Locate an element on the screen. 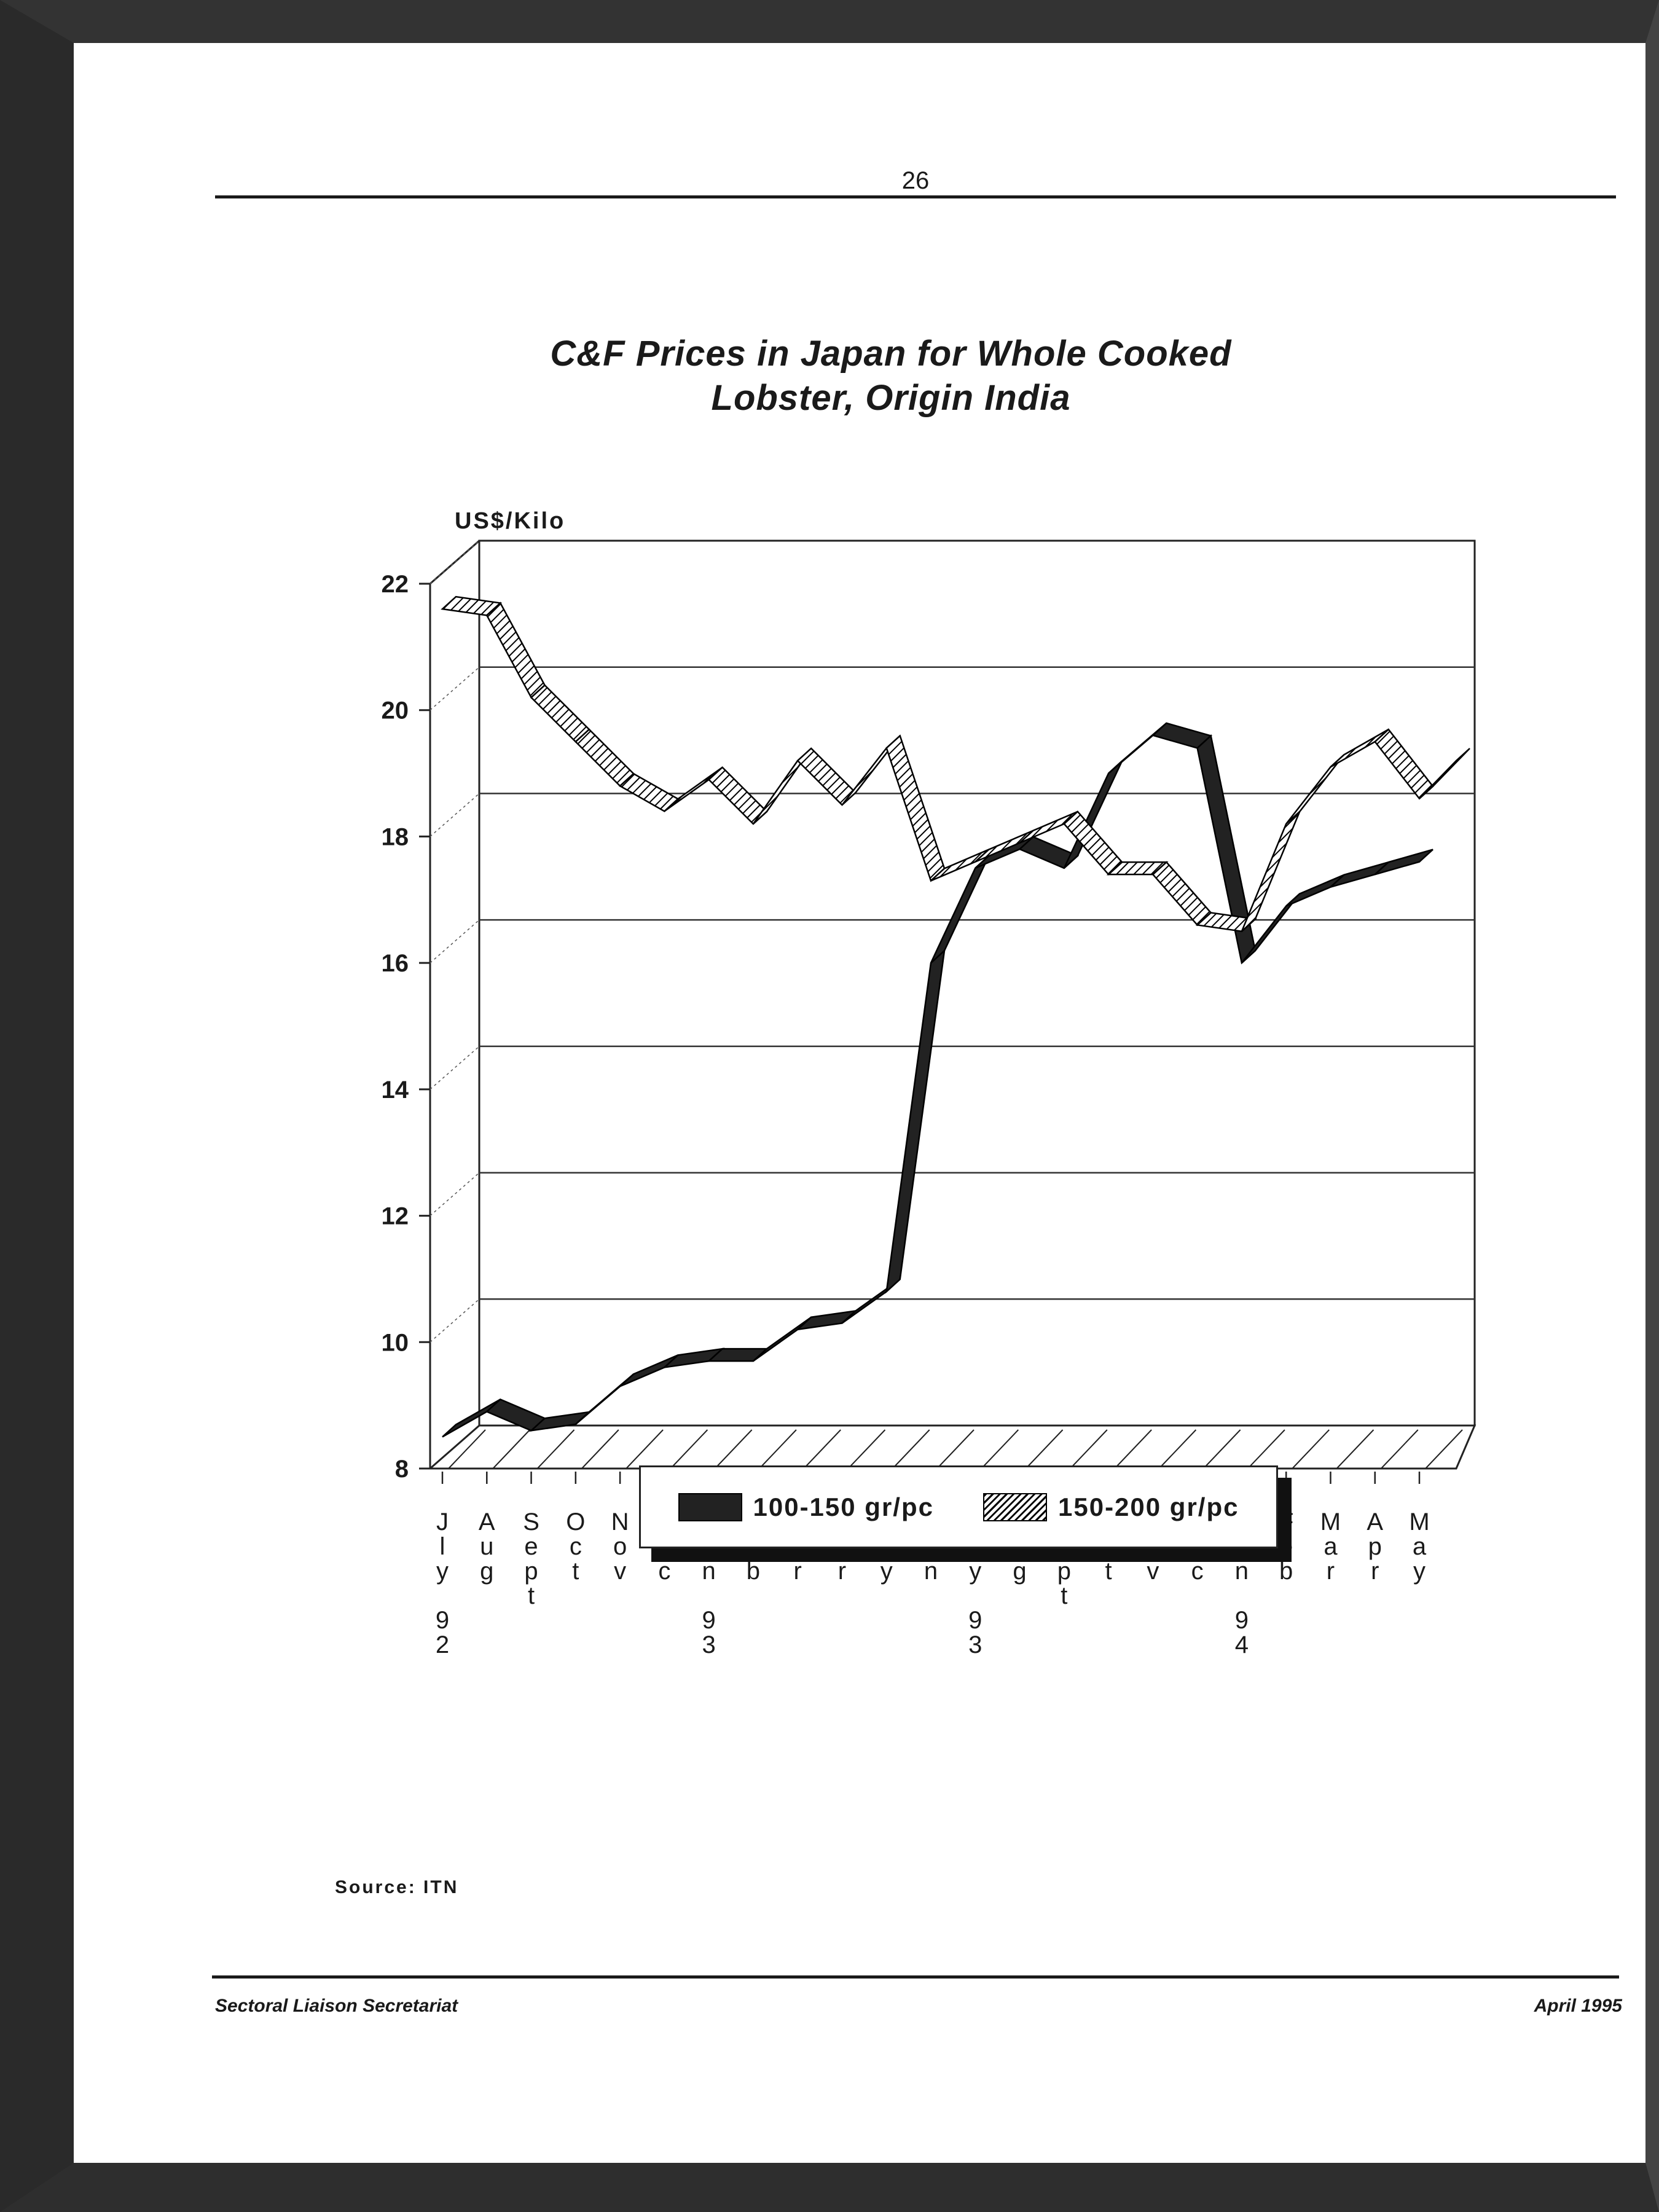 Image resolution: width=1659 pixels, height=2212 pixels. y-tick-label: 14 is located at coordinates (395, 1090).